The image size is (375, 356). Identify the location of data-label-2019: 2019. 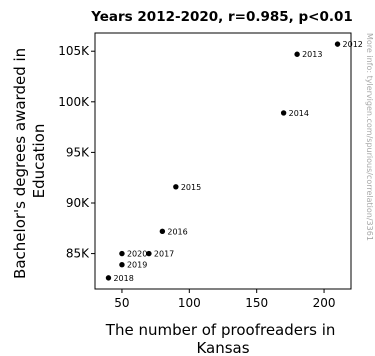
(137, 265).